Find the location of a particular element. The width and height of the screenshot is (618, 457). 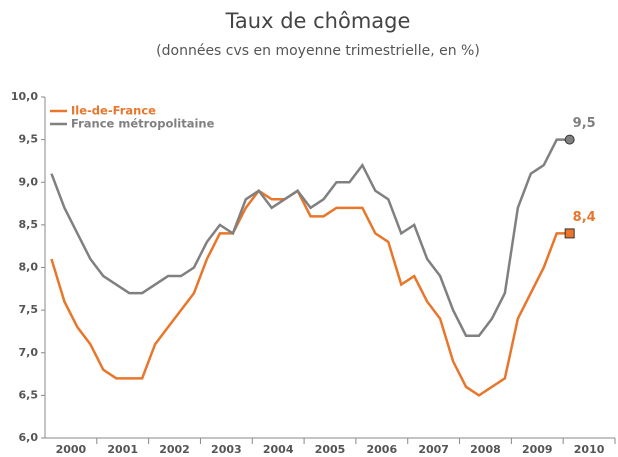

x-tick-label: 2002 is located at coordinates (174, 449).